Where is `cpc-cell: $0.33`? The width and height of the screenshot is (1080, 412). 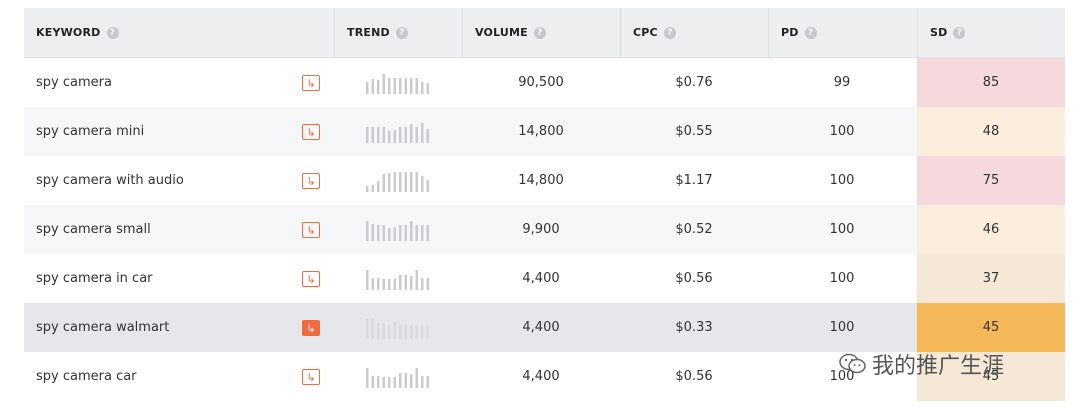
cpc-cell: $0.33 is located at coordinates (694, 327).